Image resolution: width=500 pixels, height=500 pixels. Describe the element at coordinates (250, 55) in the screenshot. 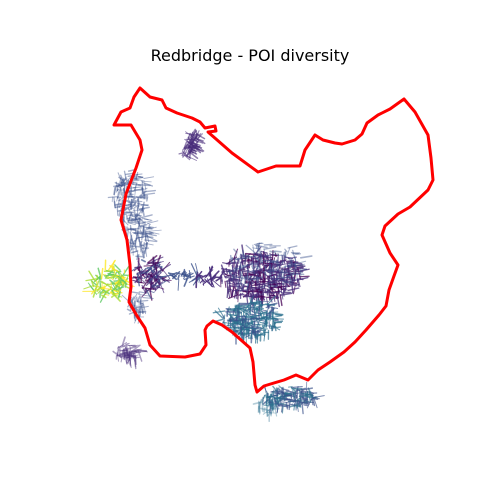

I see `map-title: Redbridge - POI diversity` at that location.